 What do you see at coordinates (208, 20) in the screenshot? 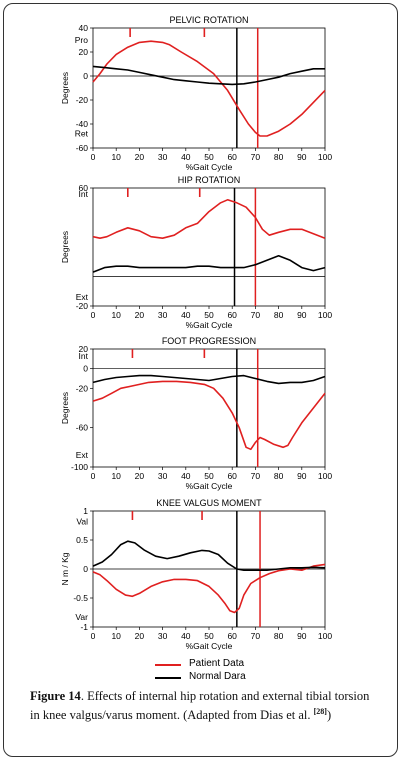
I see `chart-title: PELVIC ROTATION` at bounding box center [208, 20].